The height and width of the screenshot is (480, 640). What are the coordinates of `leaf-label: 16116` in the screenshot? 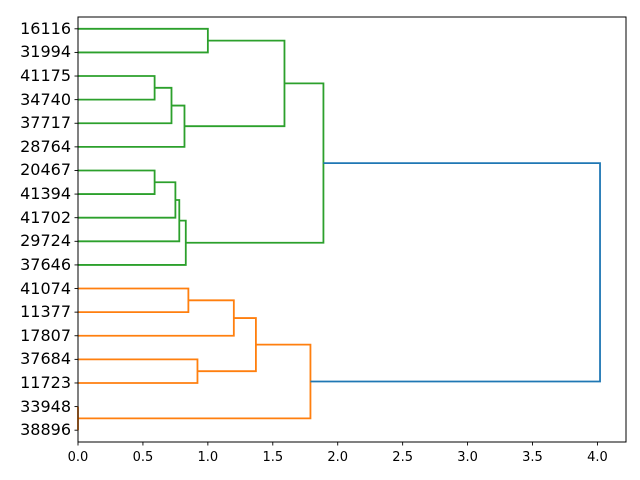 It's located at (45, 28).